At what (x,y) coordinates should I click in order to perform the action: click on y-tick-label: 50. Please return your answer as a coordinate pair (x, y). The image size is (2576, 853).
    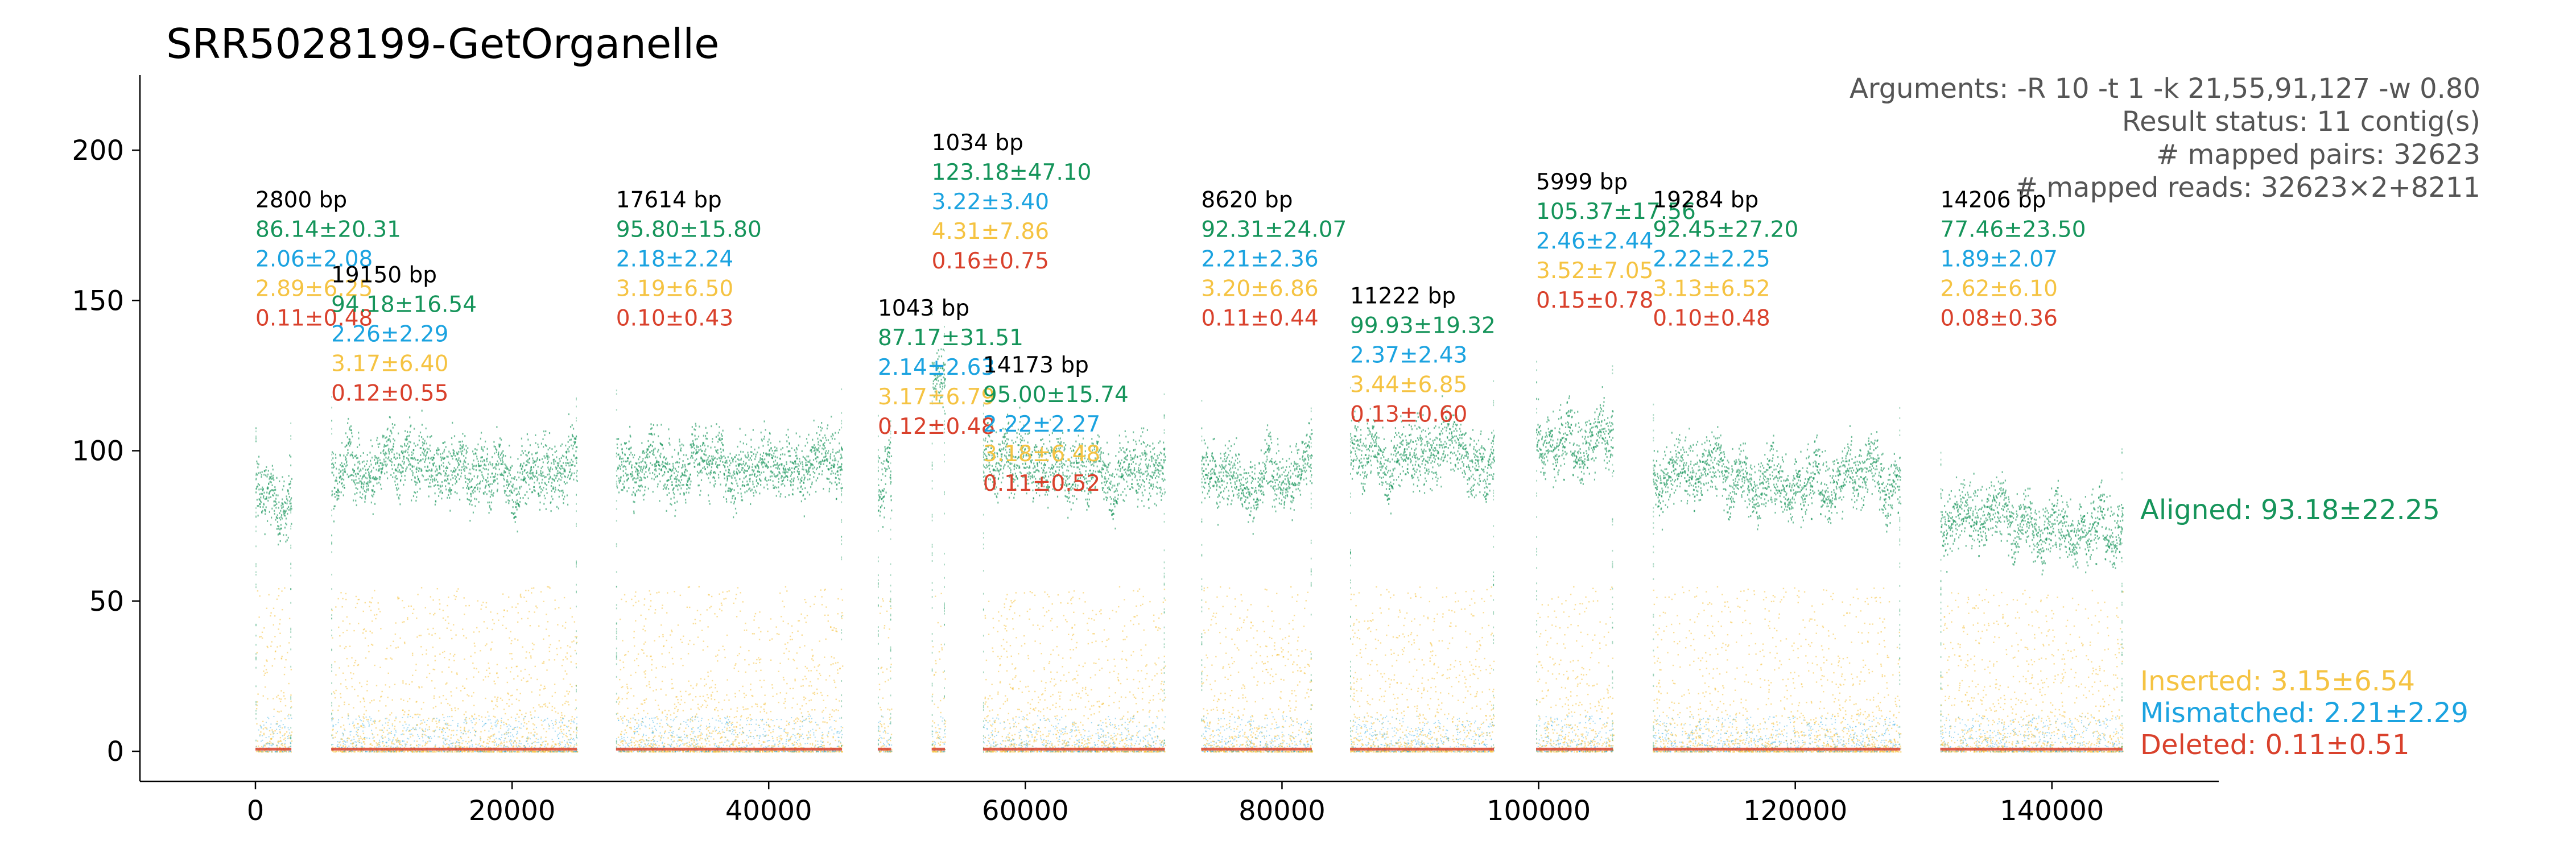
    Looking at the image, I should click on (107, 602).